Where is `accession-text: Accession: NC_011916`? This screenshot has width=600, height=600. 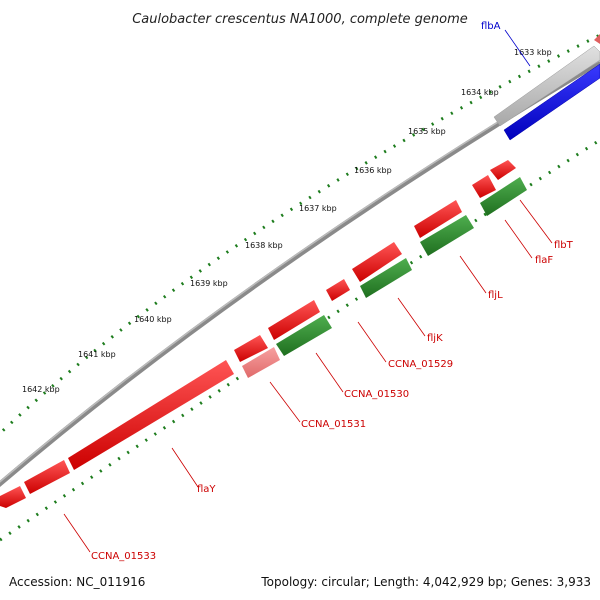 accession-text: Accession: NC_011916 is located at coordinates (77, 582).